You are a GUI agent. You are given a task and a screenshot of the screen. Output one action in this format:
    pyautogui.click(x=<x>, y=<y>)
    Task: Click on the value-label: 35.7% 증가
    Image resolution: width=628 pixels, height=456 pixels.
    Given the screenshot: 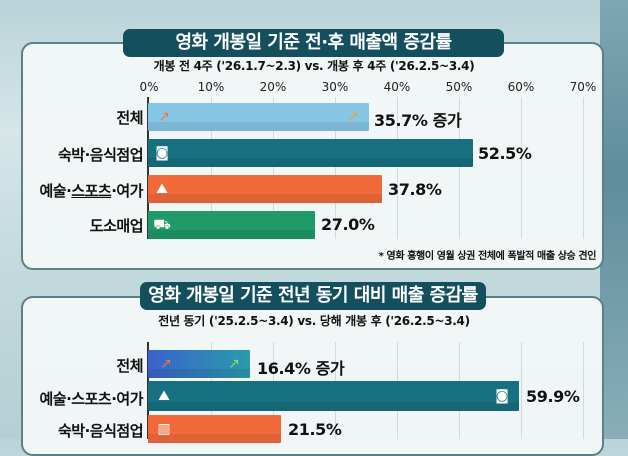 What is the action you would take?
    pyautogui.click(x=418, y=120)
    